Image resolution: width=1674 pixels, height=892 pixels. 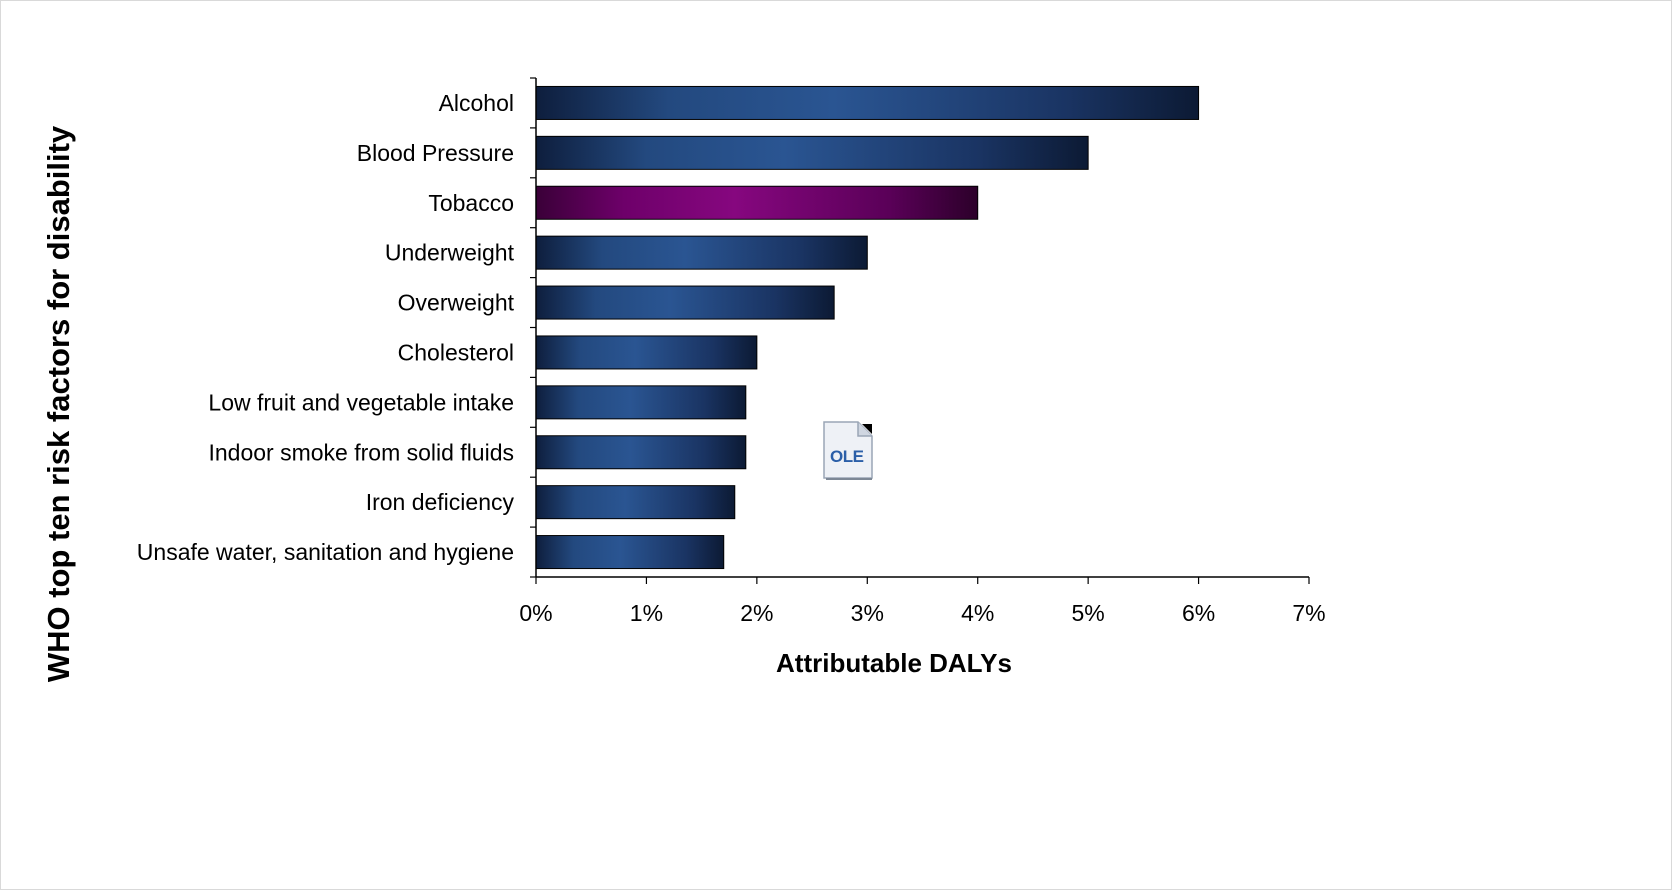 What do you see at coordinates (922, 613) in the screenshot?
I see `x-tick-labels: 0% 1% 2% 3% 4% 5% 6% 7%` at bounding box center [922, 613].